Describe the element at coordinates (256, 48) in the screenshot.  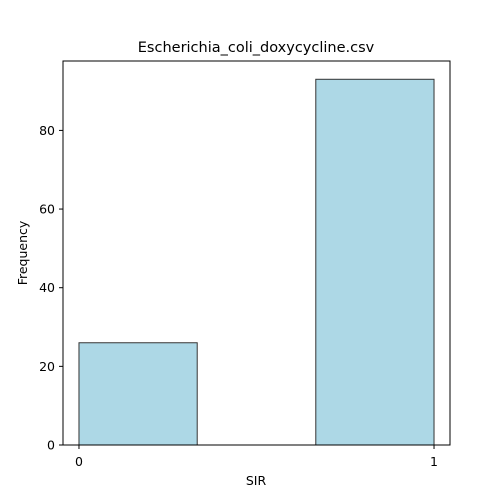
I see `chart-title: Escherichia_coli_doxycycline.csv` at that location.